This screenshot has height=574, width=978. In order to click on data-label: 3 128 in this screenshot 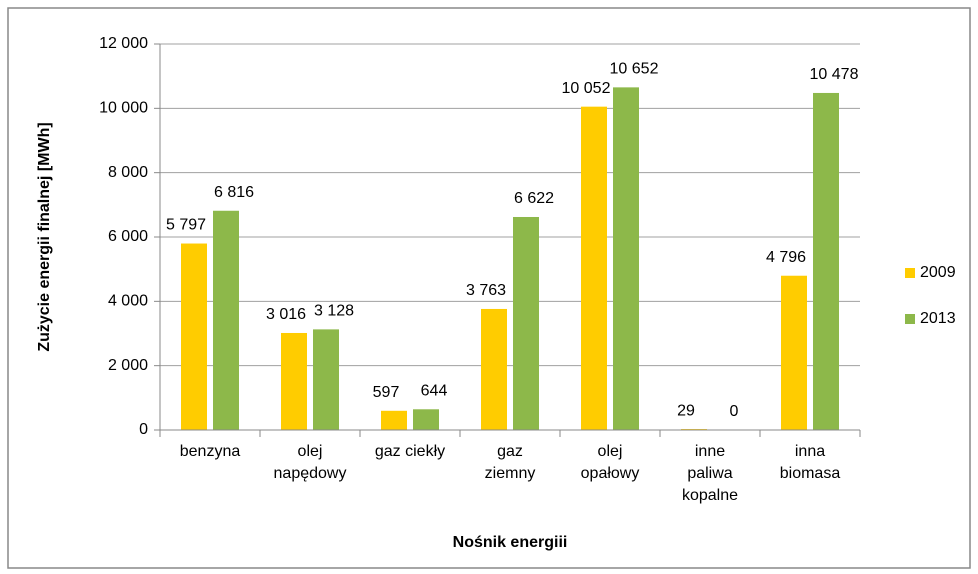, I will do `click(334, 311)`.